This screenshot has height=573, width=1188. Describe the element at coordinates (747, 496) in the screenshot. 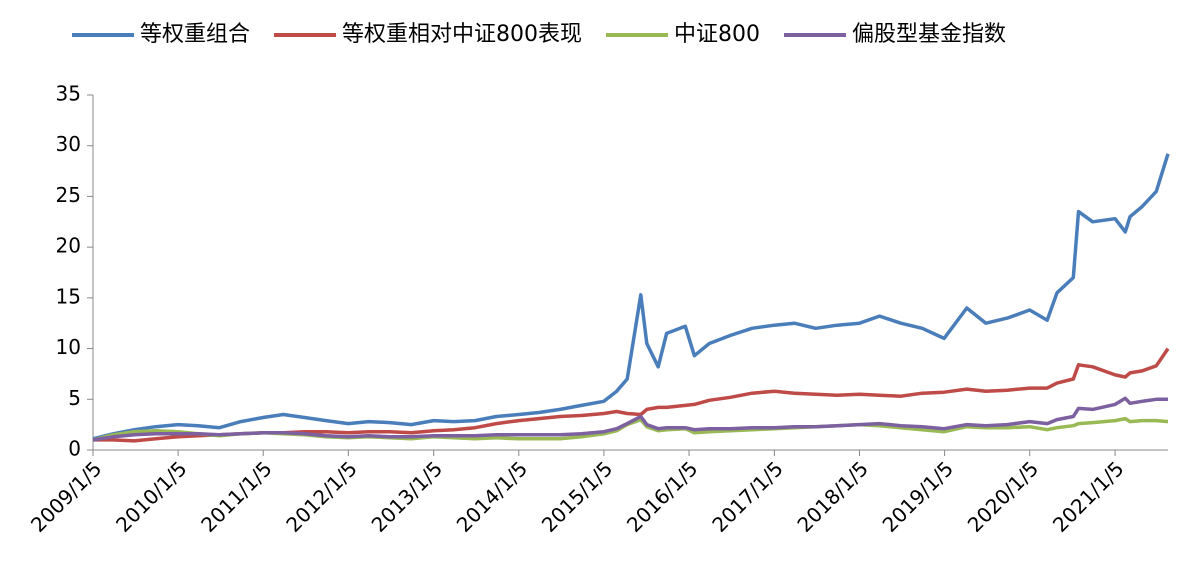

I see `x-tick-label: 2017/1/5` at that location.